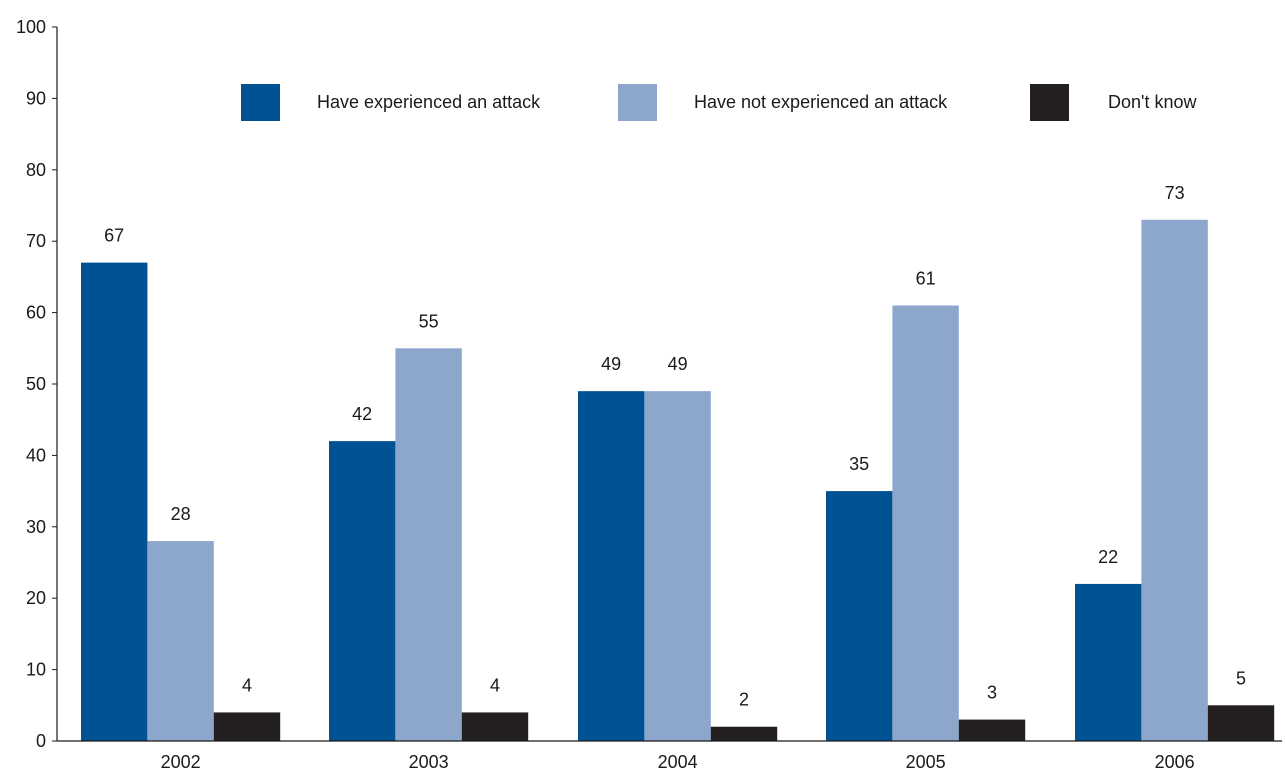 This screenshot has width=1285, height=772. What do you see at coordinates (181, 762) in the screenshot?
I see `x-tick-label: 2002` at bounding box center [181, 762].